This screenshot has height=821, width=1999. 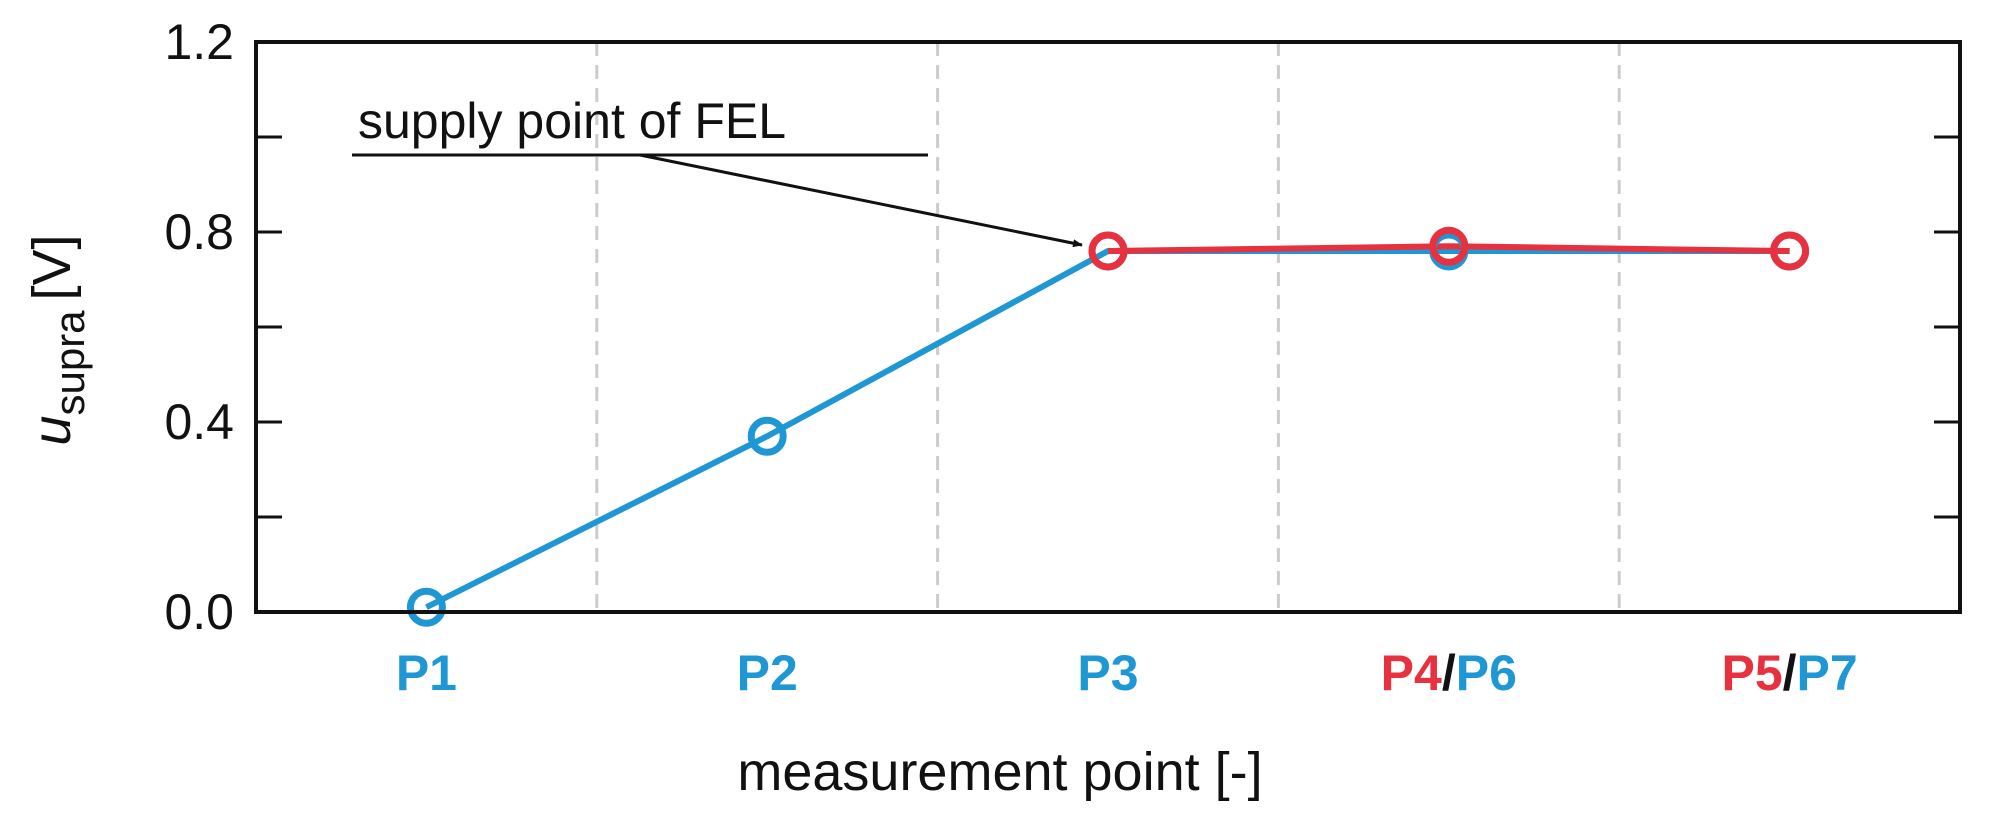 I want to click on x-tick-label: P2, so click(x=767, y=673).